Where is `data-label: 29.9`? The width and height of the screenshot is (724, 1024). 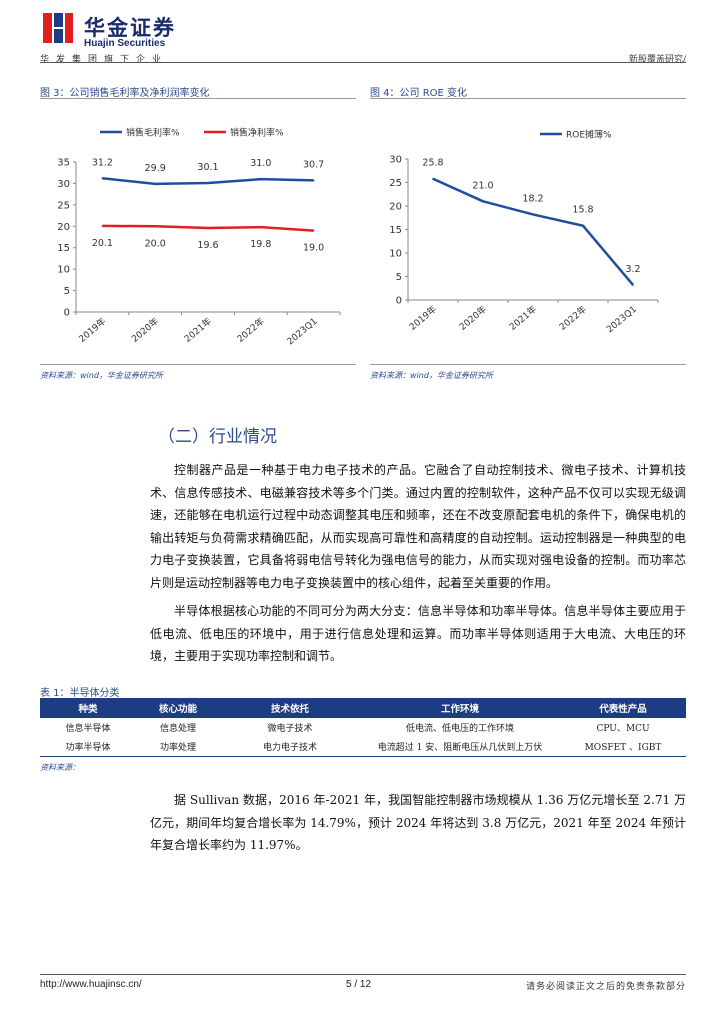 data-label: 29.9 is located at coordinates (155, 168).